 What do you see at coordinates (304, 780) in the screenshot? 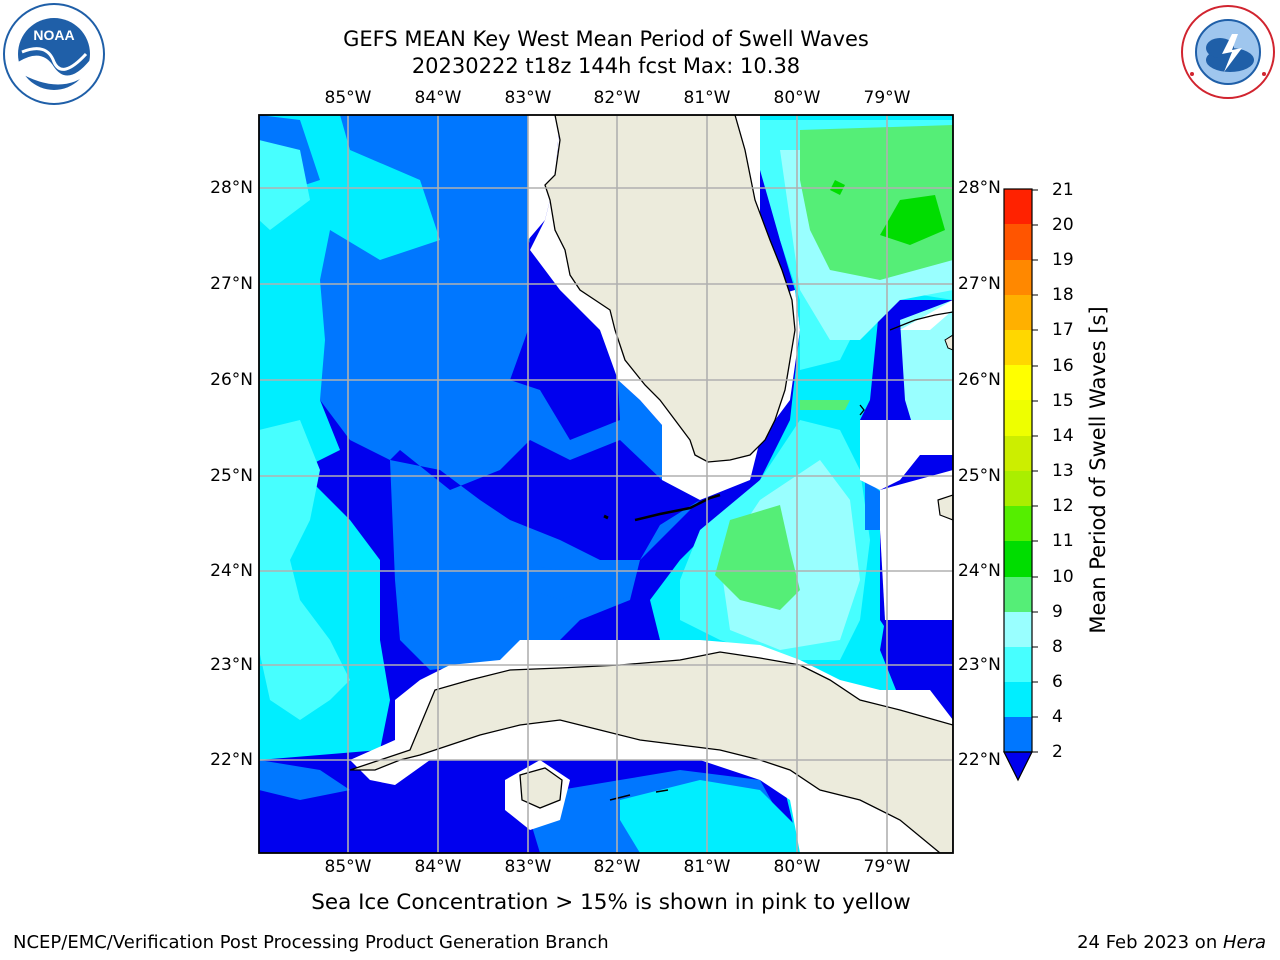
I see `band-2-4-sw` at bounding box center [304, 780].